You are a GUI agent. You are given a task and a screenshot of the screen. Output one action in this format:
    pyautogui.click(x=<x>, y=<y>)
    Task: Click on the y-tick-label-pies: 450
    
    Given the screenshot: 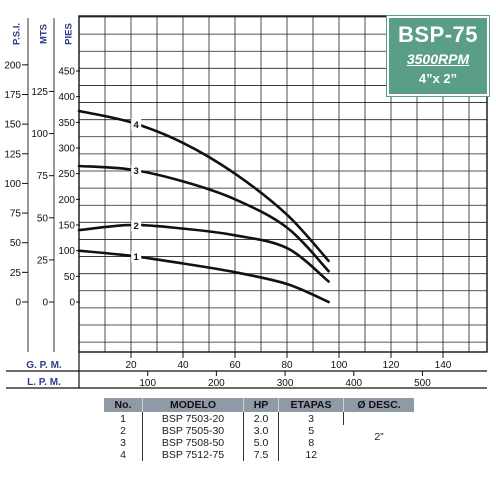 What is the action you would take?
    pyautogui.click(x=66, y=72)
    